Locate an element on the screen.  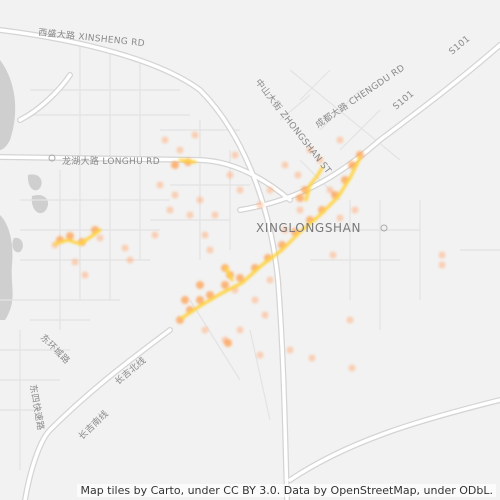
place-label-xinglongshan: XINGLONGSHAN is located at coordinates (308, 228).